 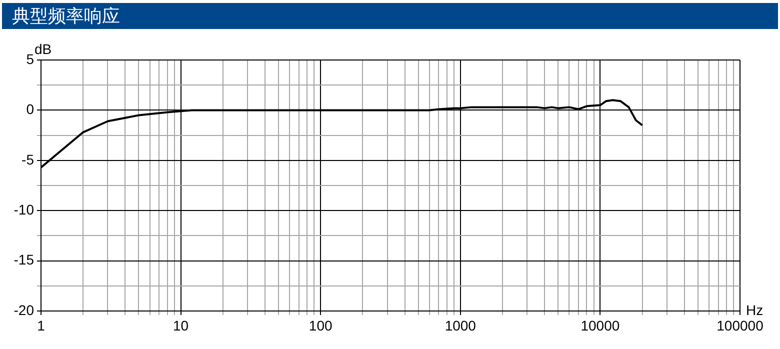 I want to click on chart-title: 典型频率响应, so click(x=390, y=16).